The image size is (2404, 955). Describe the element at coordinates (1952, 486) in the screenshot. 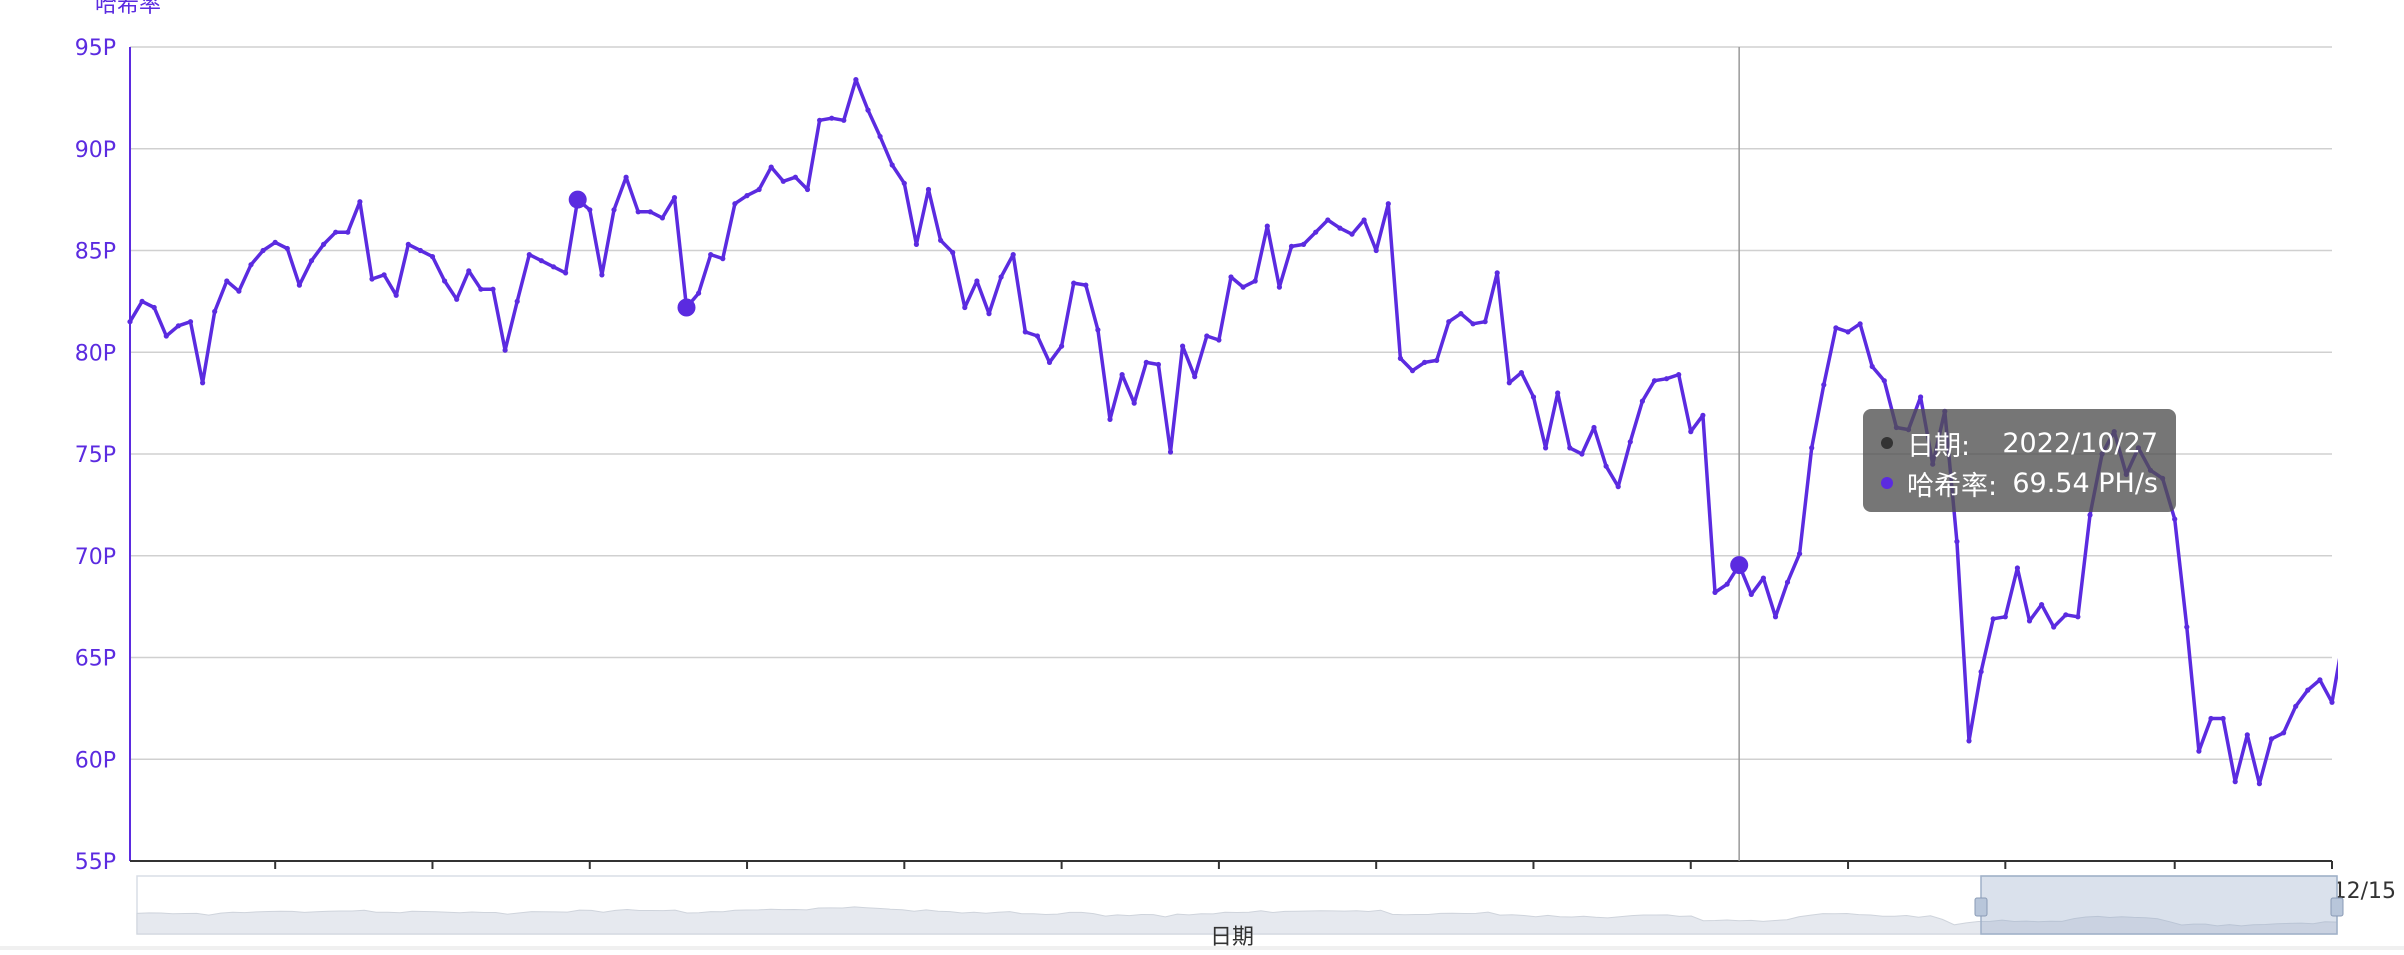

I see `tooltip-hash-label: 哈希率:` at that location.